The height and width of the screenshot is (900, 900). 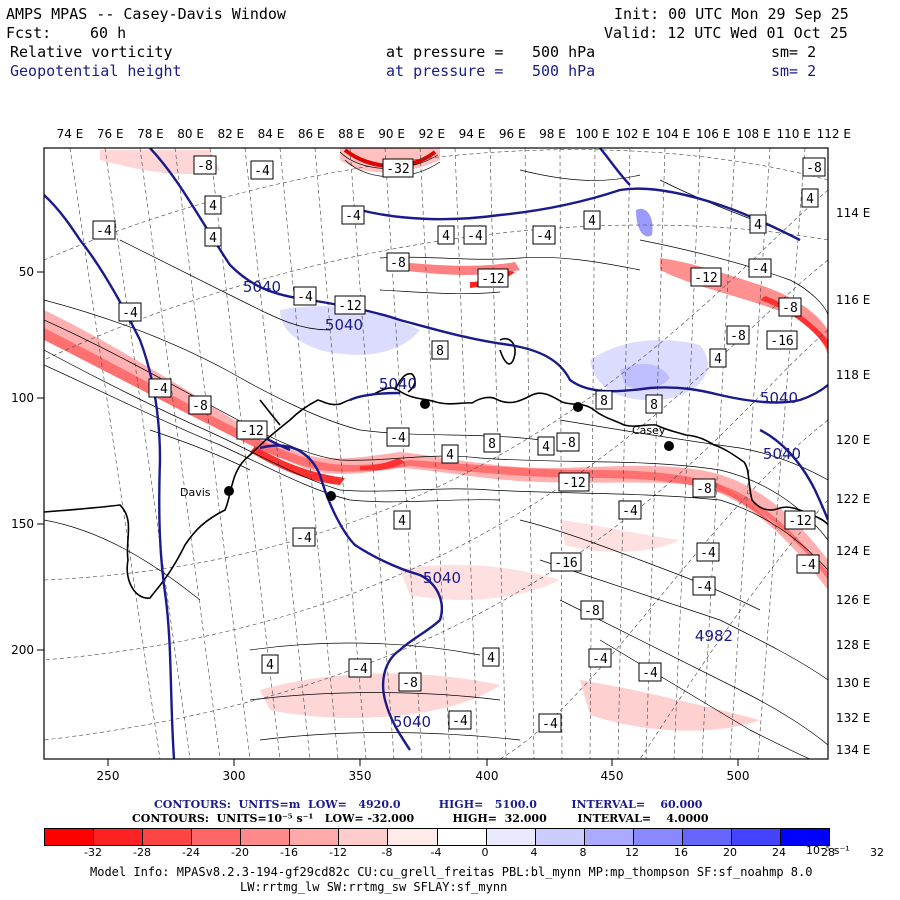 What do you see at coordinates (374, 887) in the screenshot?
I see `model-info-line2: LW:rrtmg_lw SW:rrtmg_sw SFLAY:sf_mynn` at bounding box center [374, 887].